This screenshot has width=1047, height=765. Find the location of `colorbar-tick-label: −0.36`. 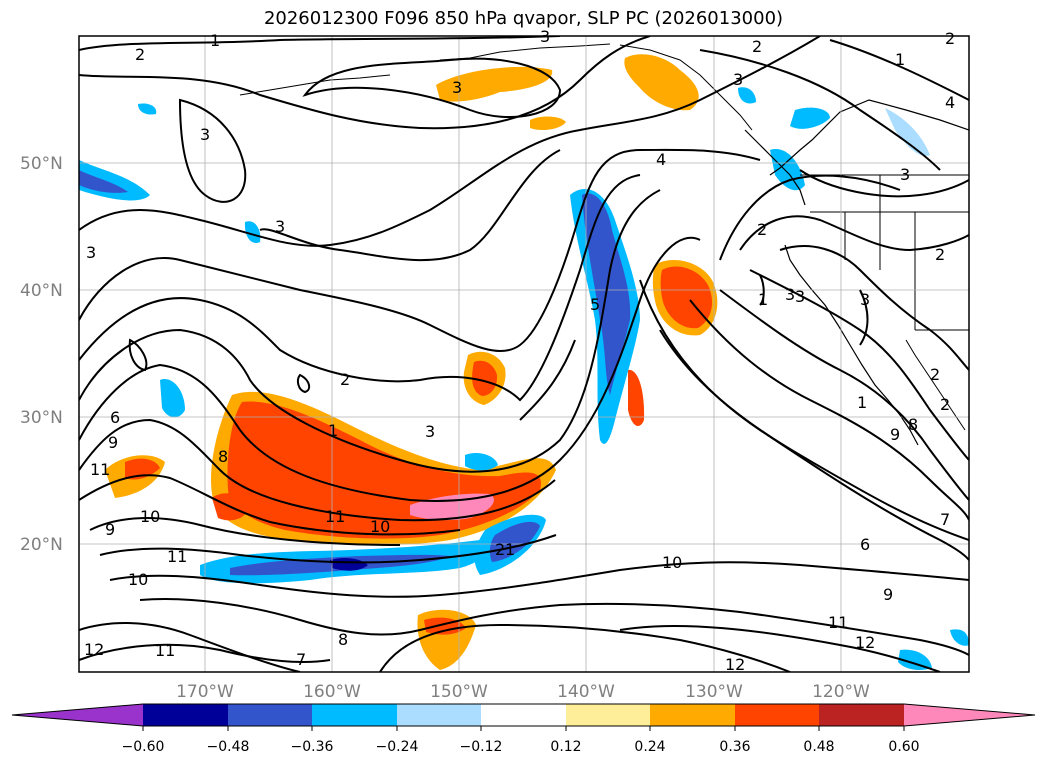

colorbar-tick-label: −0.36 is located at coordinates (312, 747).